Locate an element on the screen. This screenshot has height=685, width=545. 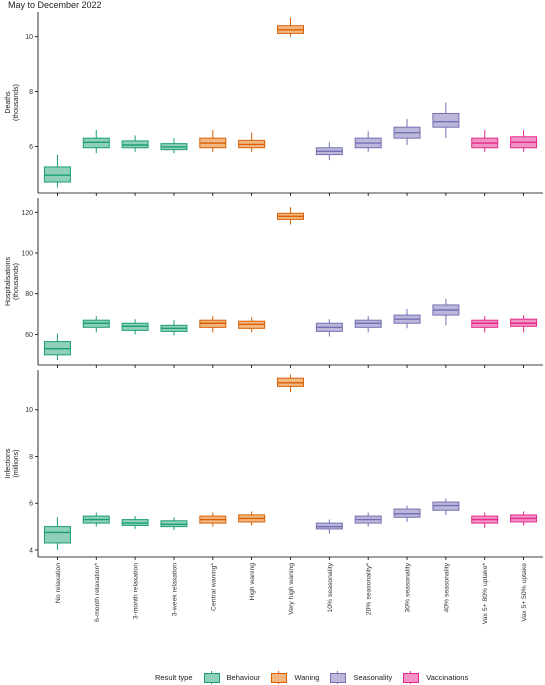
x-tick-label: High waning is located at coordinates (252, 582).